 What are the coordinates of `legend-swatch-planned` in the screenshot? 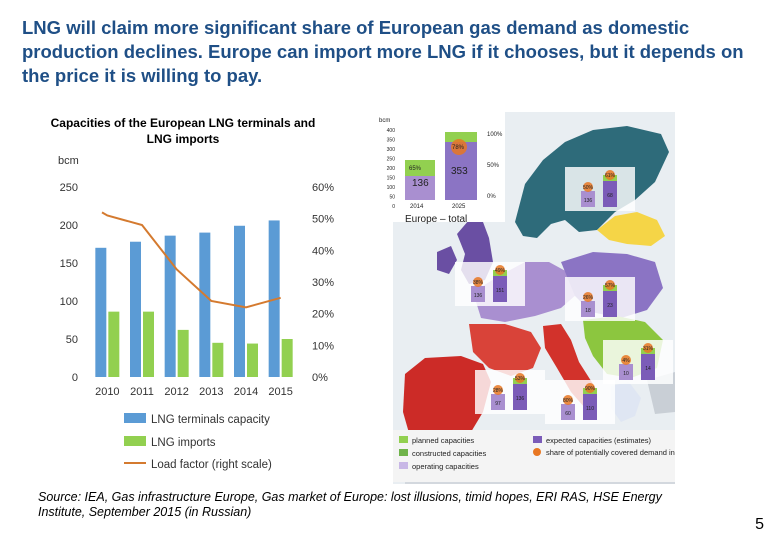 It's located at (403, 439).